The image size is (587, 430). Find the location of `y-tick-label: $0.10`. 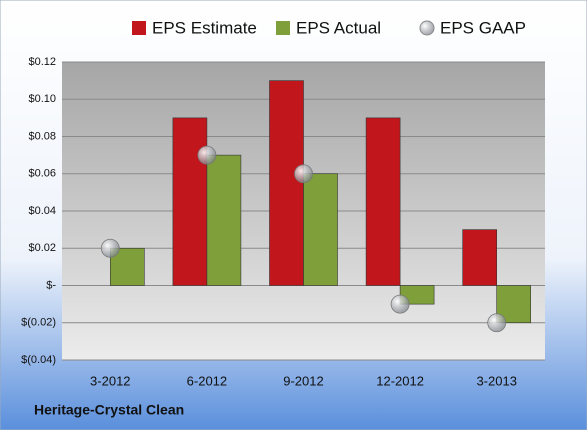

y-tick-label: $0.10 is located at coordinates (42, 99).